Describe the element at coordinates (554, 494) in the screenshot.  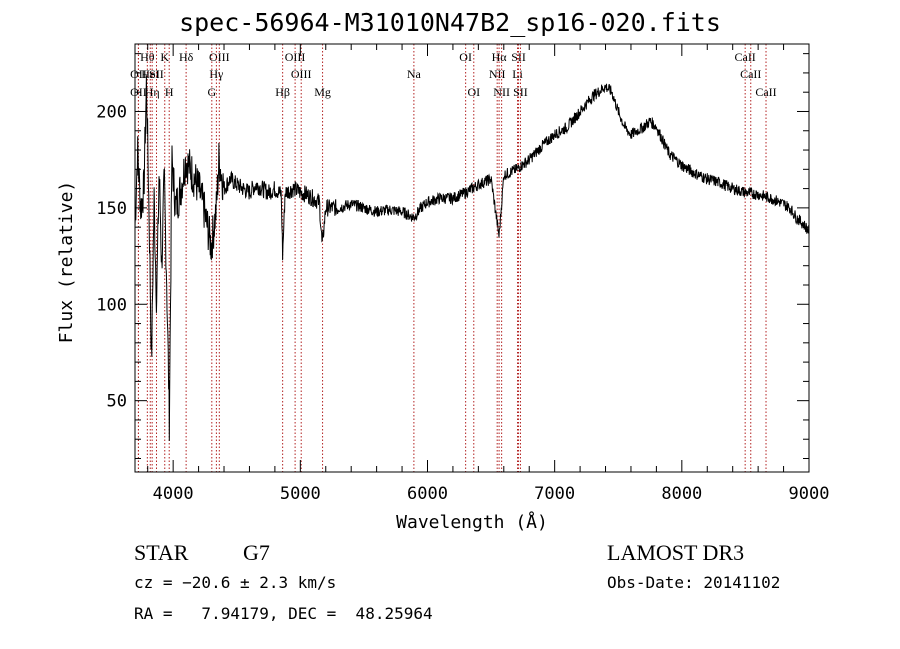
I see `x-tick-label: 7000` at that location.